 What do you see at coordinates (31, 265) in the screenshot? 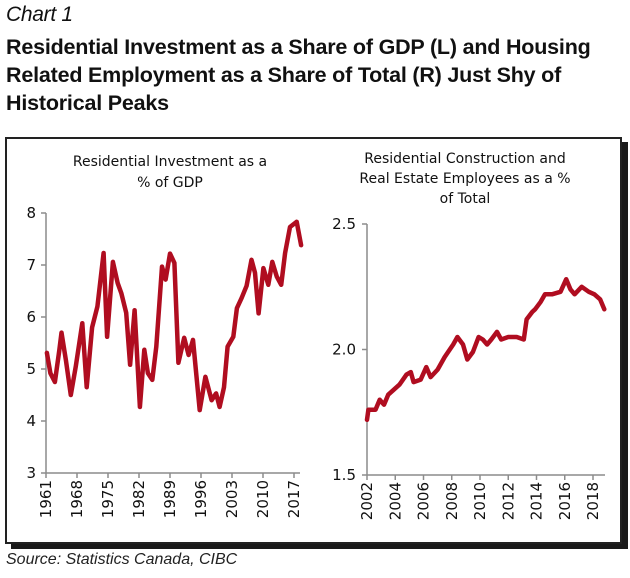
I see `y-tick-label: 7` at bounding box center [31, 265].